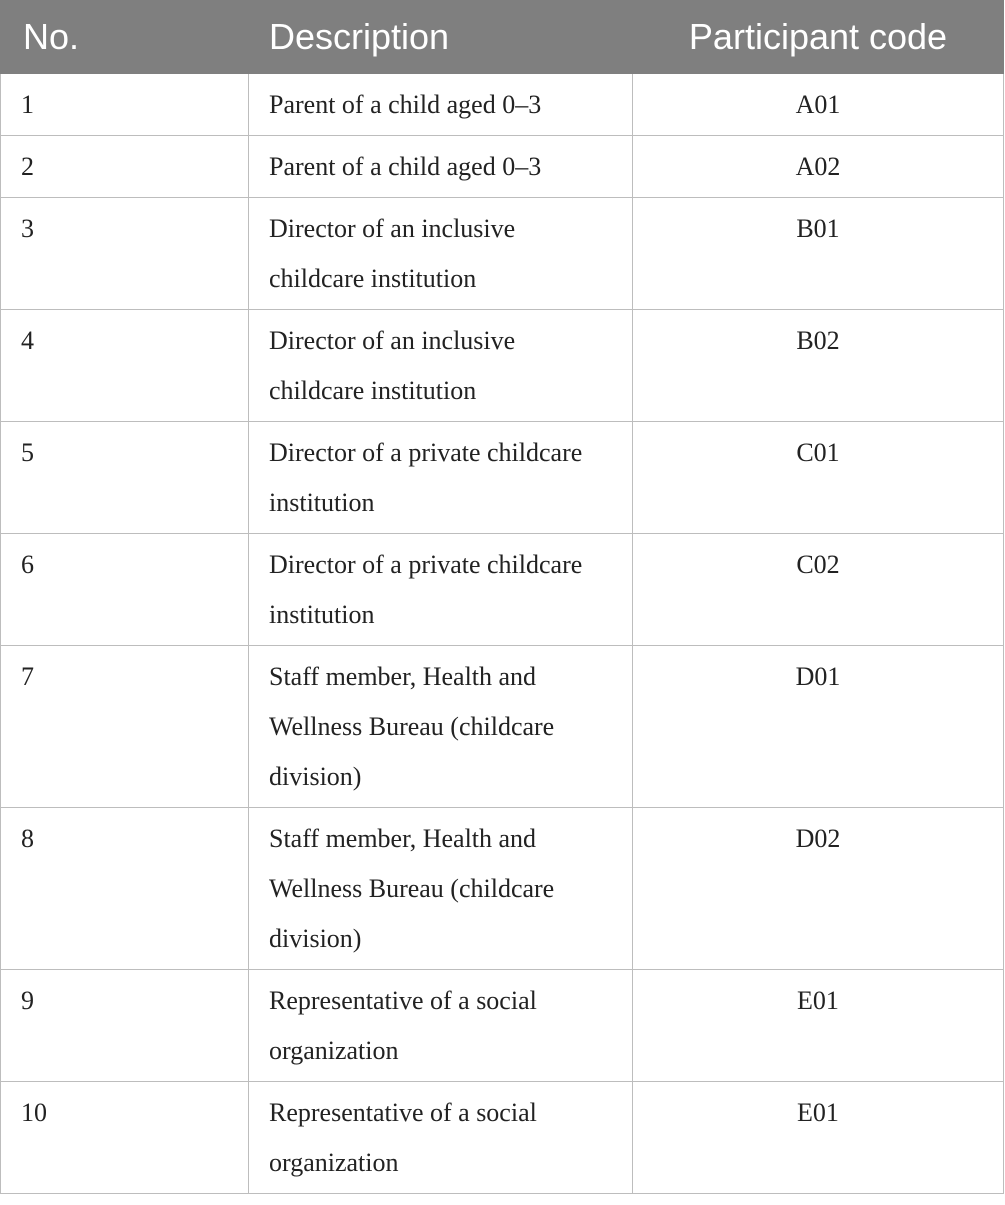 The width and height of the screenshot is (1005, 1205). What do you see at coordinates (818, 477) in the screenshot?
I see `code-cell: C01` at bounding box center [818, 477].